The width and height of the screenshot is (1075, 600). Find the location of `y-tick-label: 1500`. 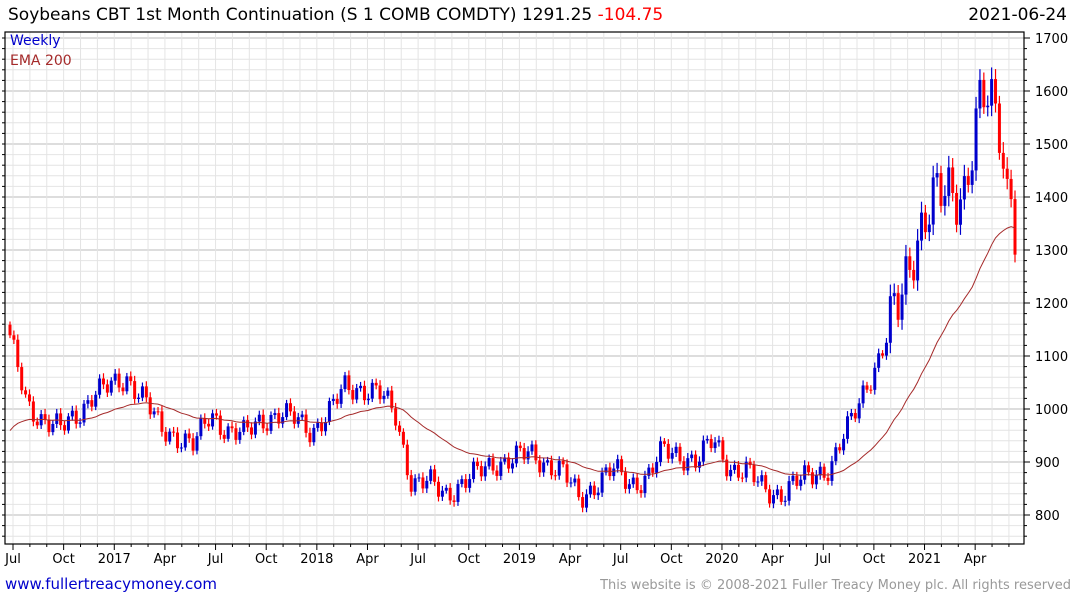

y-tick-label: 1500 is located at coordinates (1051, 145).